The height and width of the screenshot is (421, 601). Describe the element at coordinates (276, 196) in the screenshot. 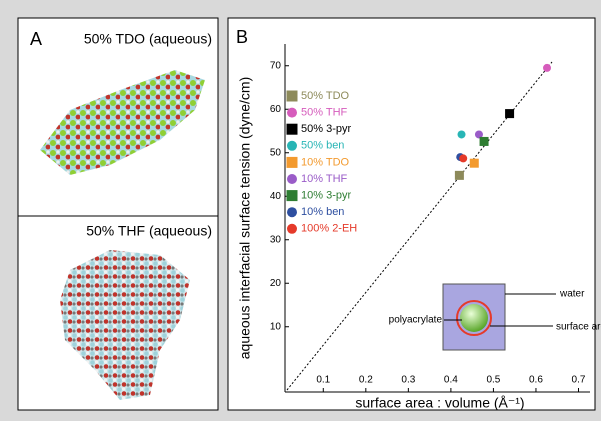

I see `y-tick-label: 40` at that location.